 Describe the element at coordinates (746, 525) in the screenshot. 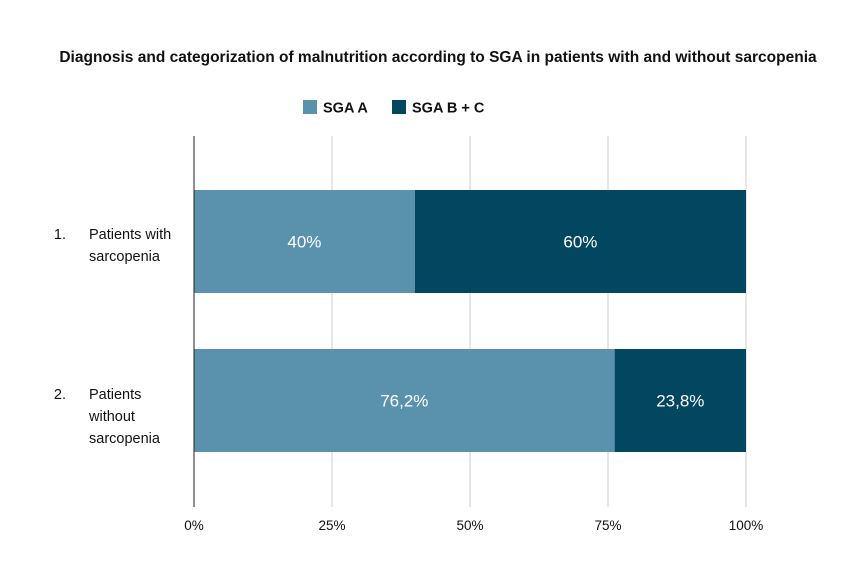

I see `x-tick-label: 100%` at that location.